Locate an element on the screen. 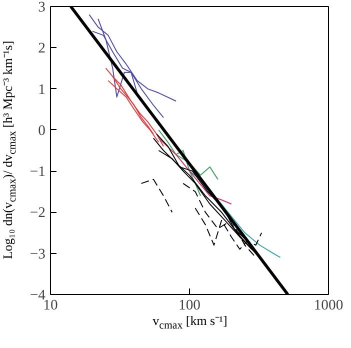 This screenshot has height=348, width=351. y-tick-label: −3 is located at coordinates (38, 254).